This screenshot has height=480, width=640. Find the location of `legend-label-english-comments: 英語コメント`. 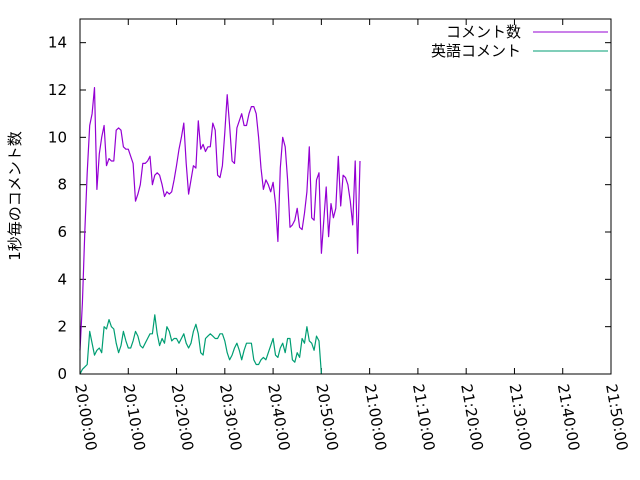

legend-label-english-comments: 英語コメント is located at coordinates (476, 51).